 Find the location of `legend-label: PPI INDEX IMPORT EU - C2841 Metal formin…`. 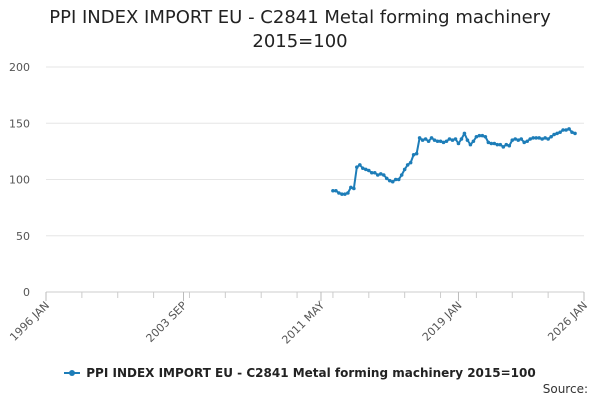

legend-label: PPI INDEX IMPORT EU - C2841 Metal formin… is located at coordinates (311, 373).